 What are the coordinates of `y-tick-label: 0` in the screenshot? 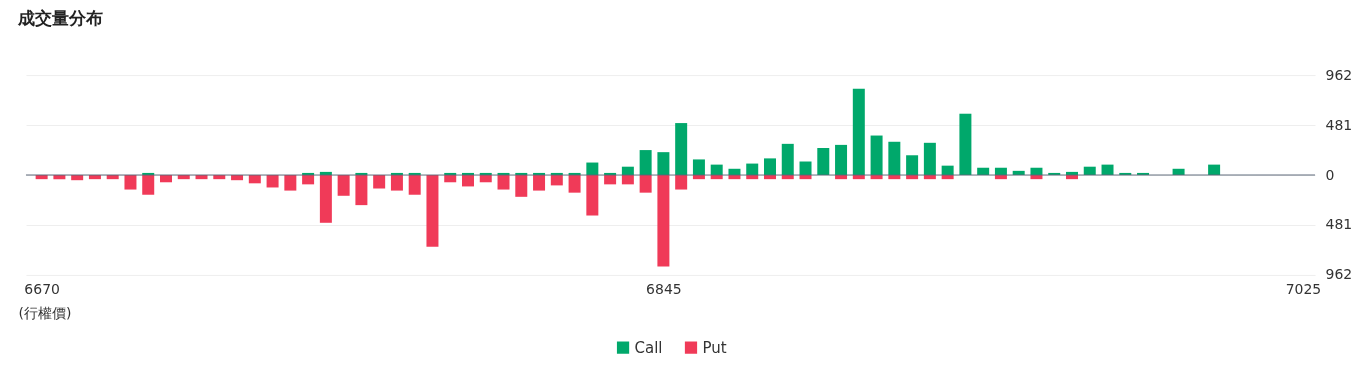 It's located at (1330, 174).